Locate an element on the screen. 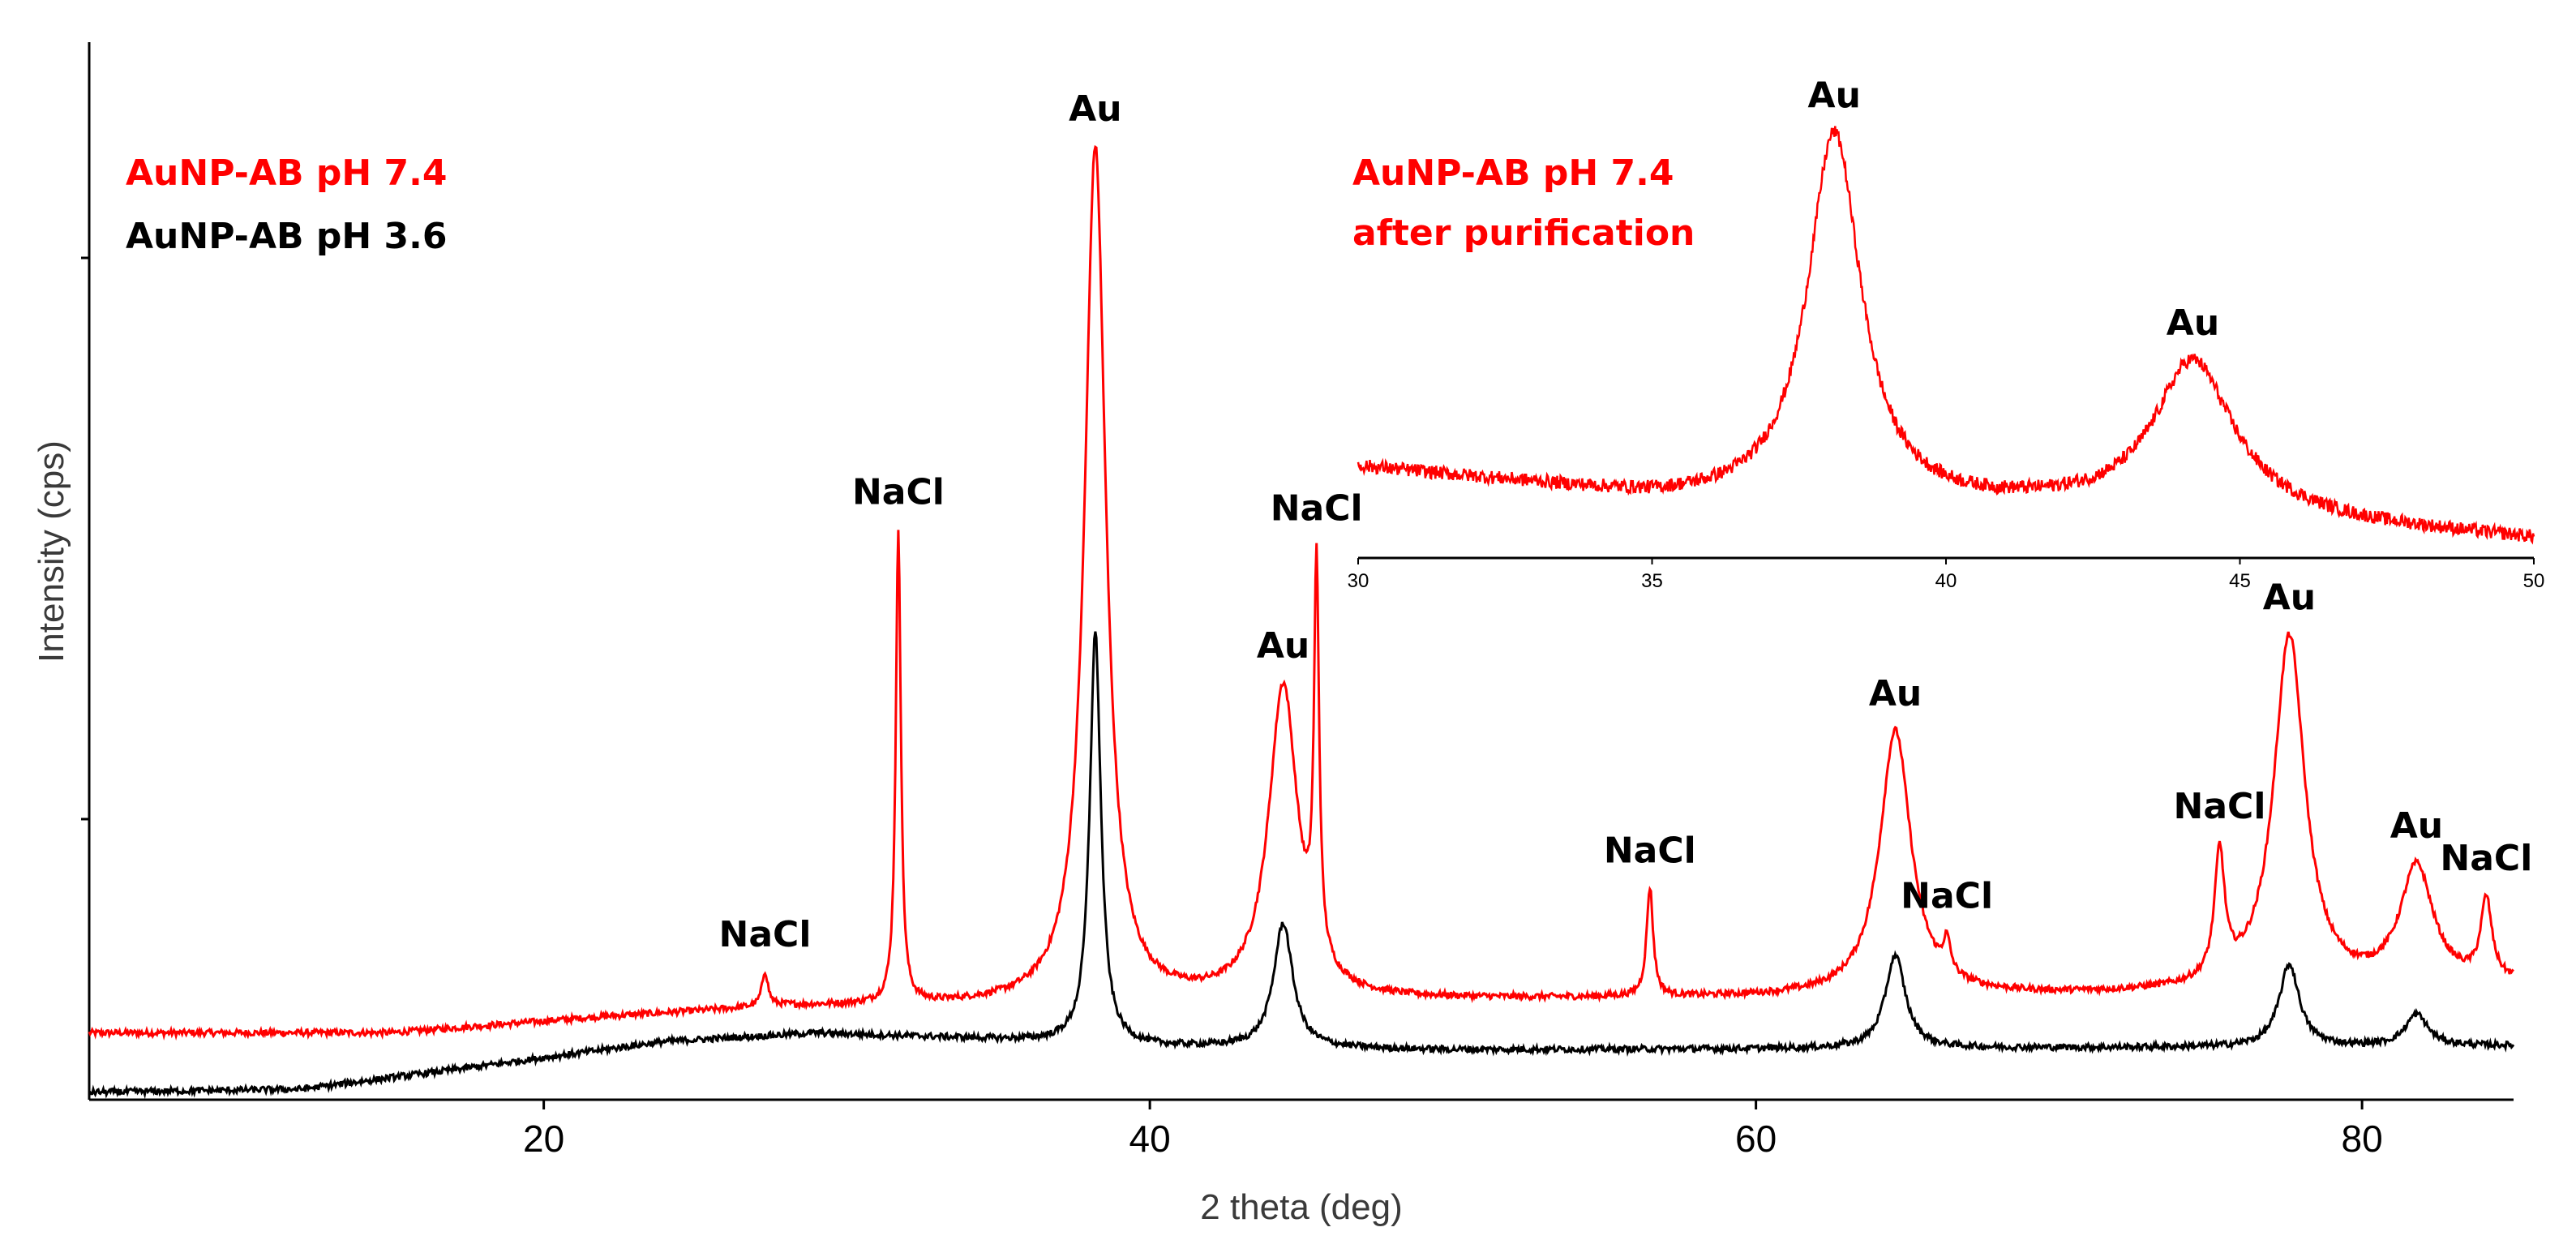 This screenshot has height=1253, width=2576. inset-peak-labels: Au Au is located at coordinates (2014, 209).